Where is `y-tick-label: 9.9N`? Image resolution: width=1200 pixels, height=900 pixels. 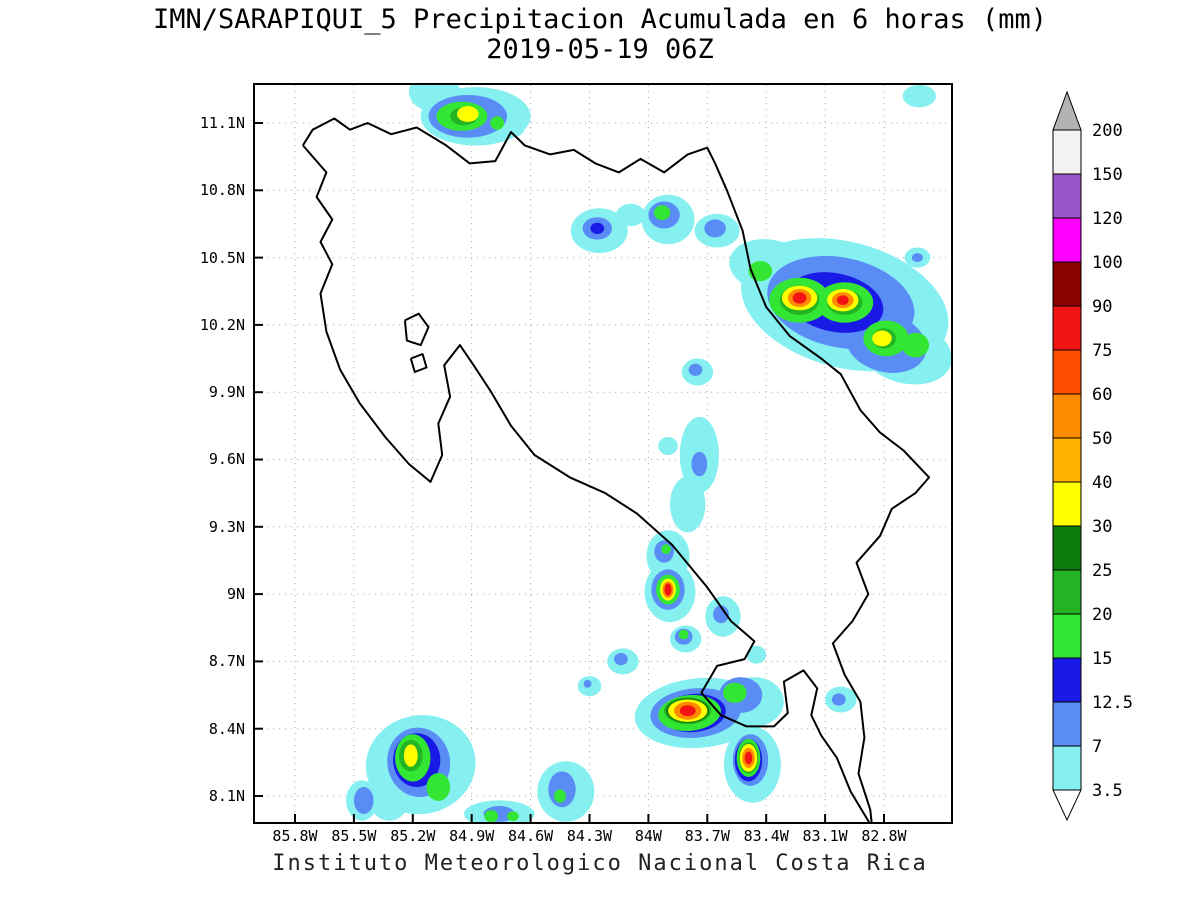
y-tick-label: 9.9N is located at coordinates (226, 392).